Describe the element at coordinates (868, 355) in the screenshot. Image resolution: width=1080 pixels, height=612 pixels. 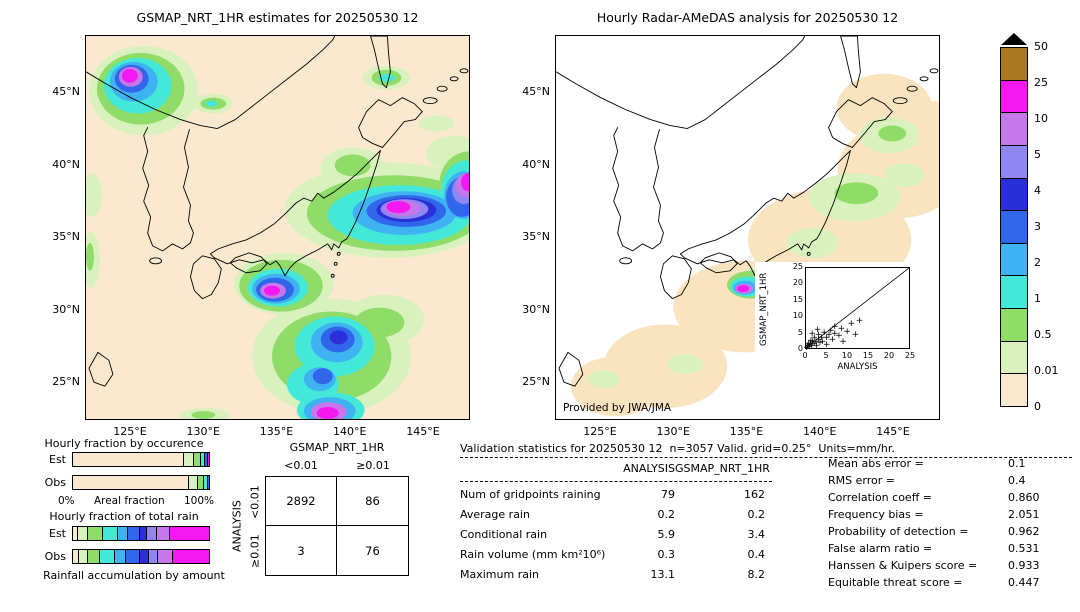
I see `inset-x-tick-label: 15` at that location.